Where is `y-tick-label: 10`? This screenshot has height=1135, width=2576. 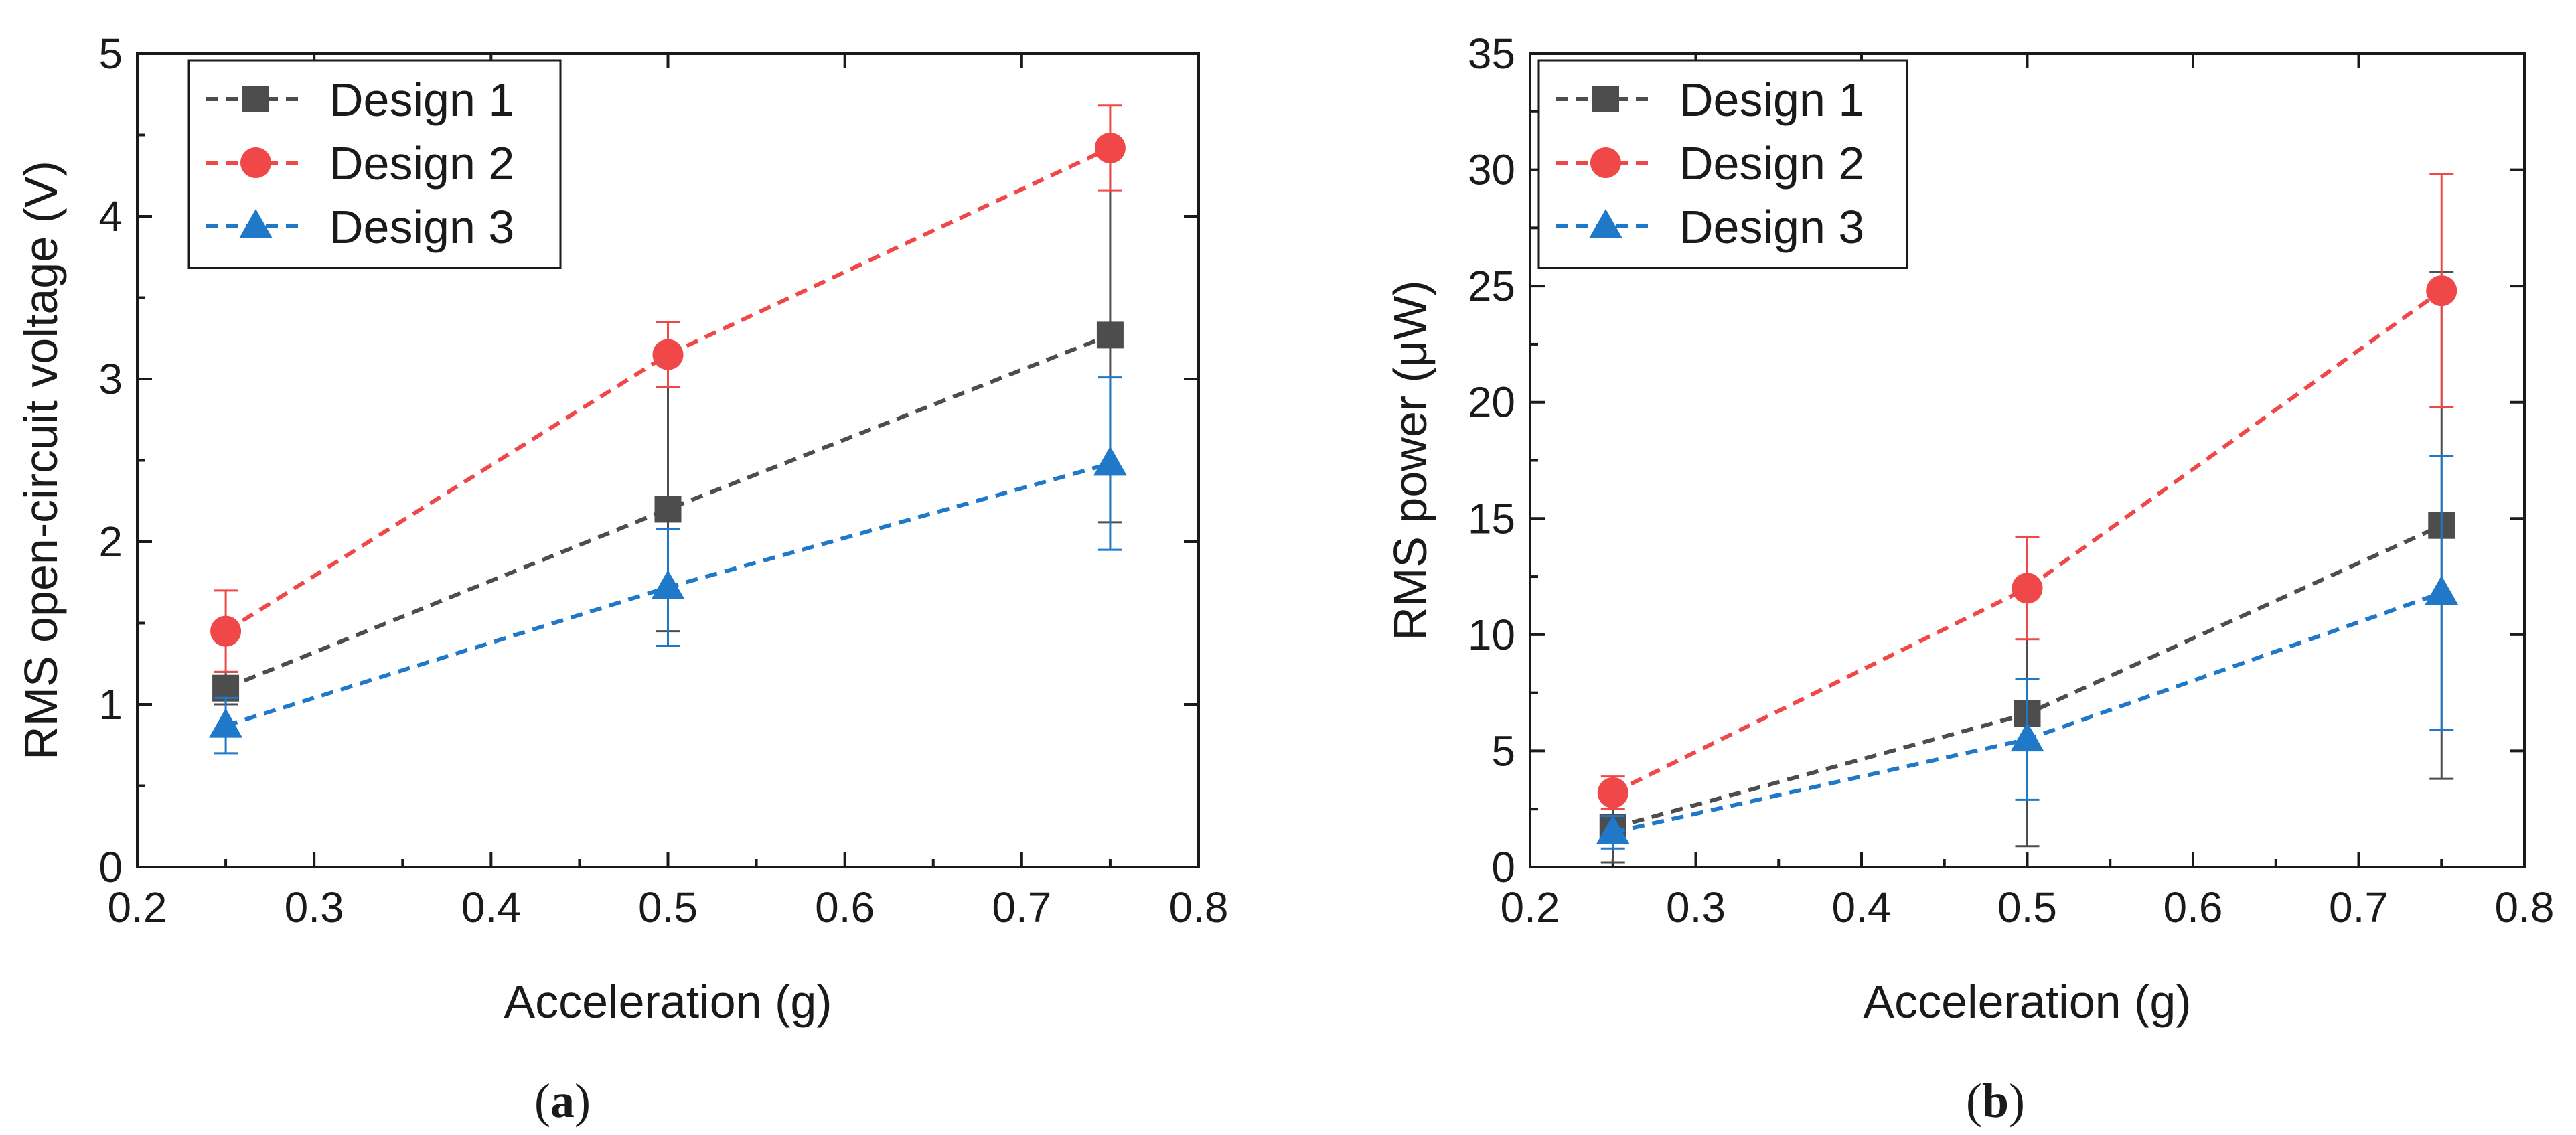
y-tick-label: 10 is located at coordinates (1491, 635).